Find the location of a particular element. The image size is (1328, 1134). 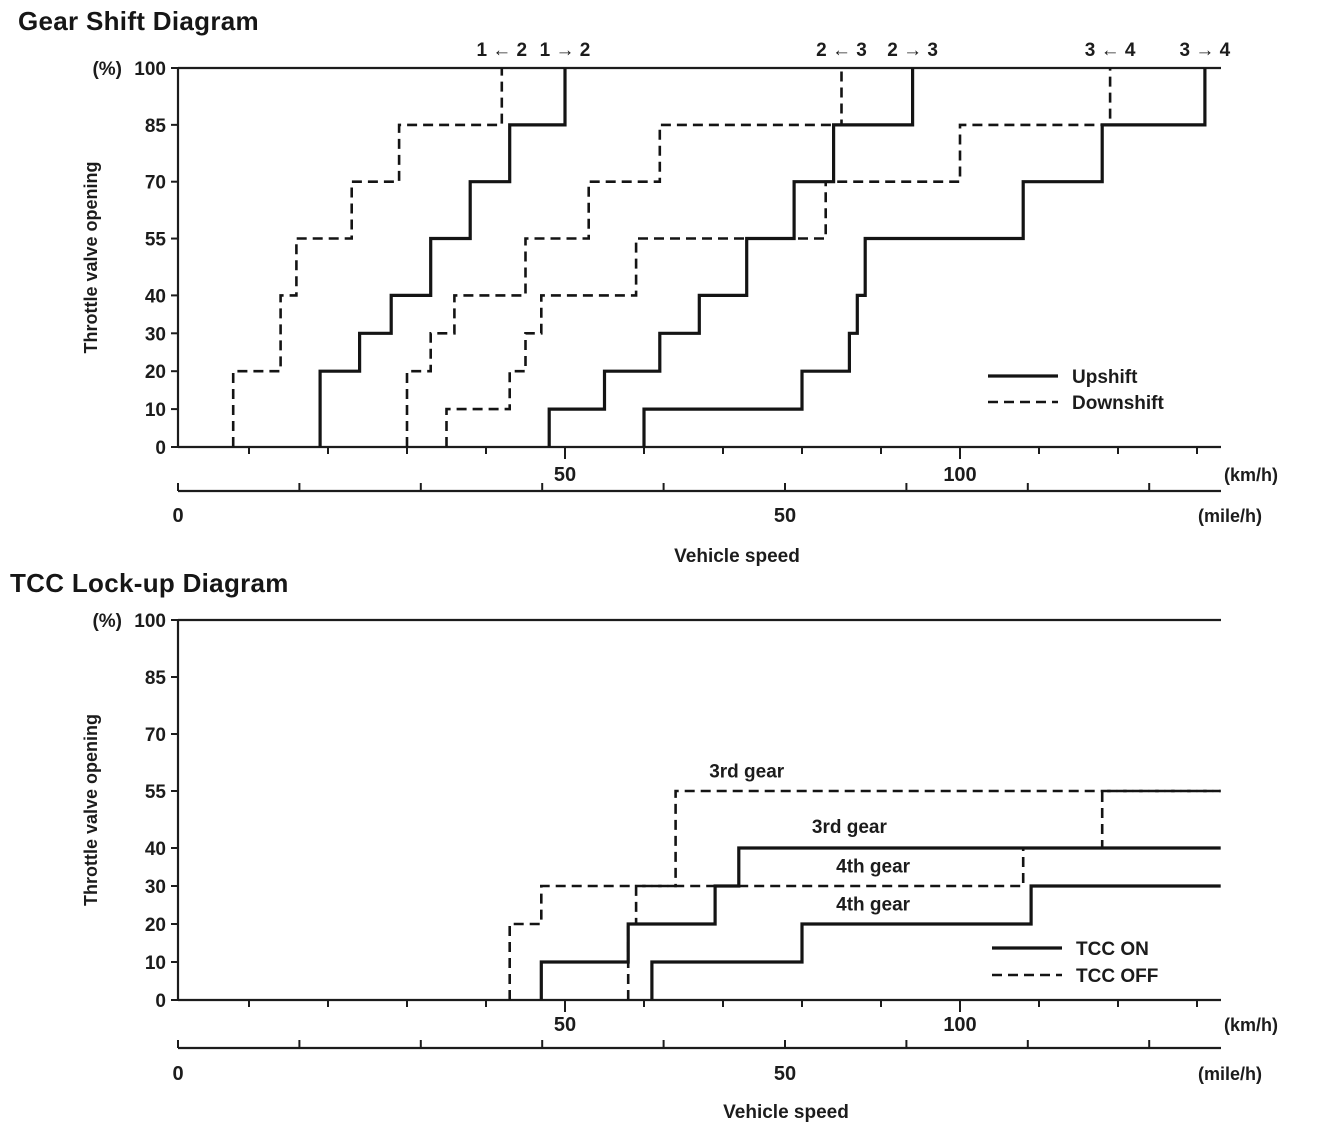

shift-boundary-label: 1 ← 2 is located at coordinates (501, 50).